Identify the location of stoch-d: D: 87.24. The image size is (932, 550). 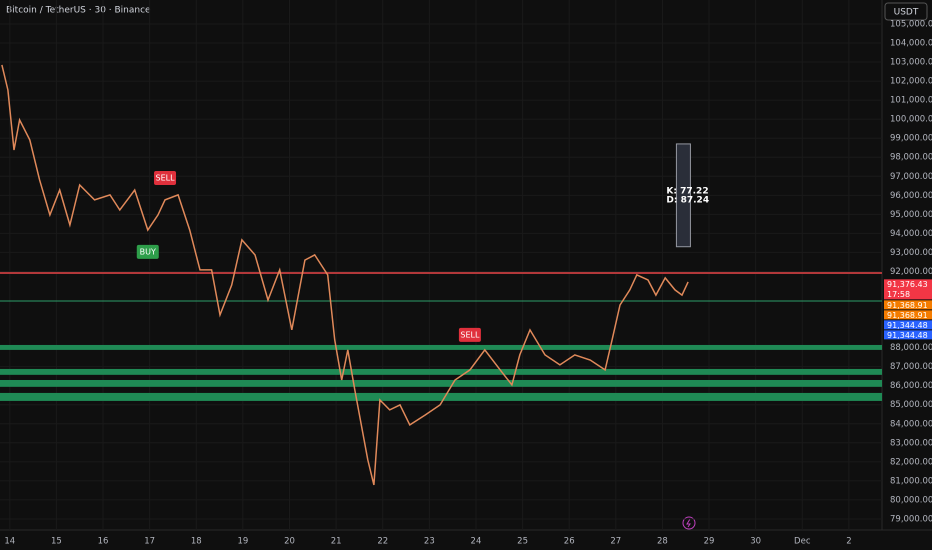
(687, 201).